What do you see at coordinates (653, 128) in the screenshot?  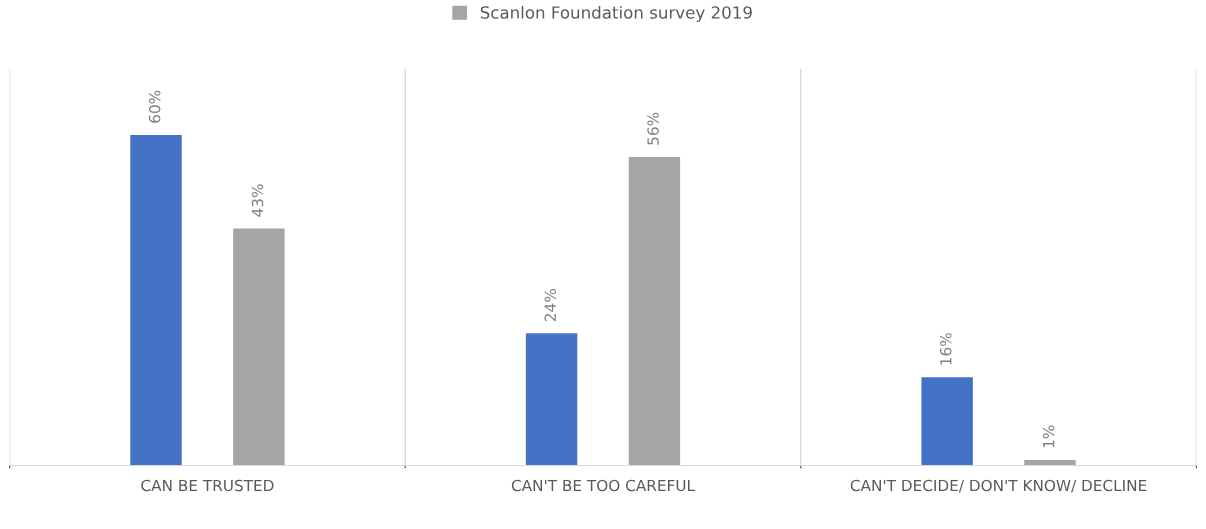 I see `data-label: 56%` at bounding box center [653, 128].